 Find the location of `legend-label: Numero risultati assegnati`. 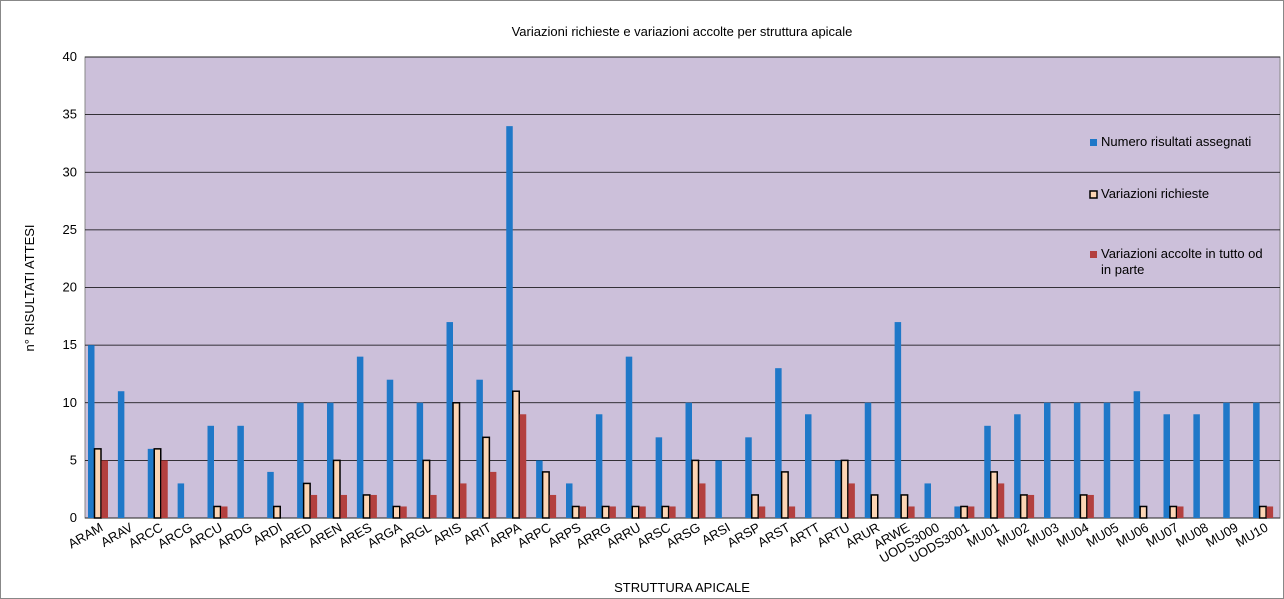

legend-label: Numero risultati assegnati is located at coordinates (1176, 141).